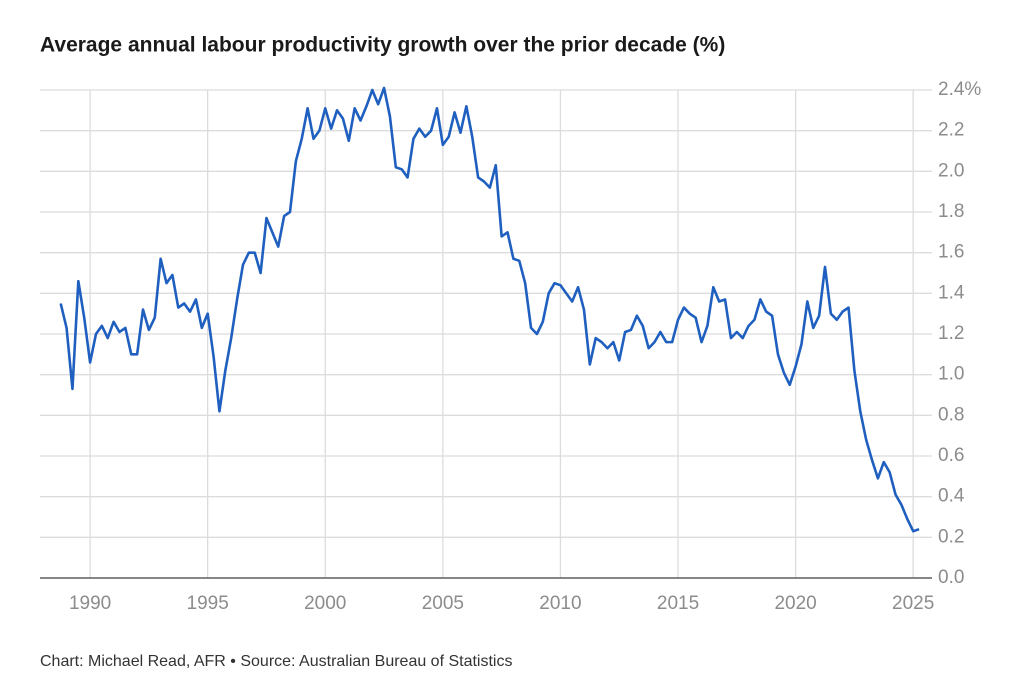 The image size is (1024, 683). I want to click on y-tick-label: 2.4%, so click(959, 89).